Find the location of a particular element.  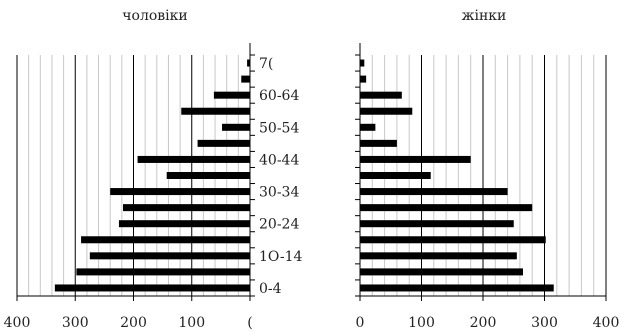

right-tick-label: 0 is located at coordinates (360, 323).